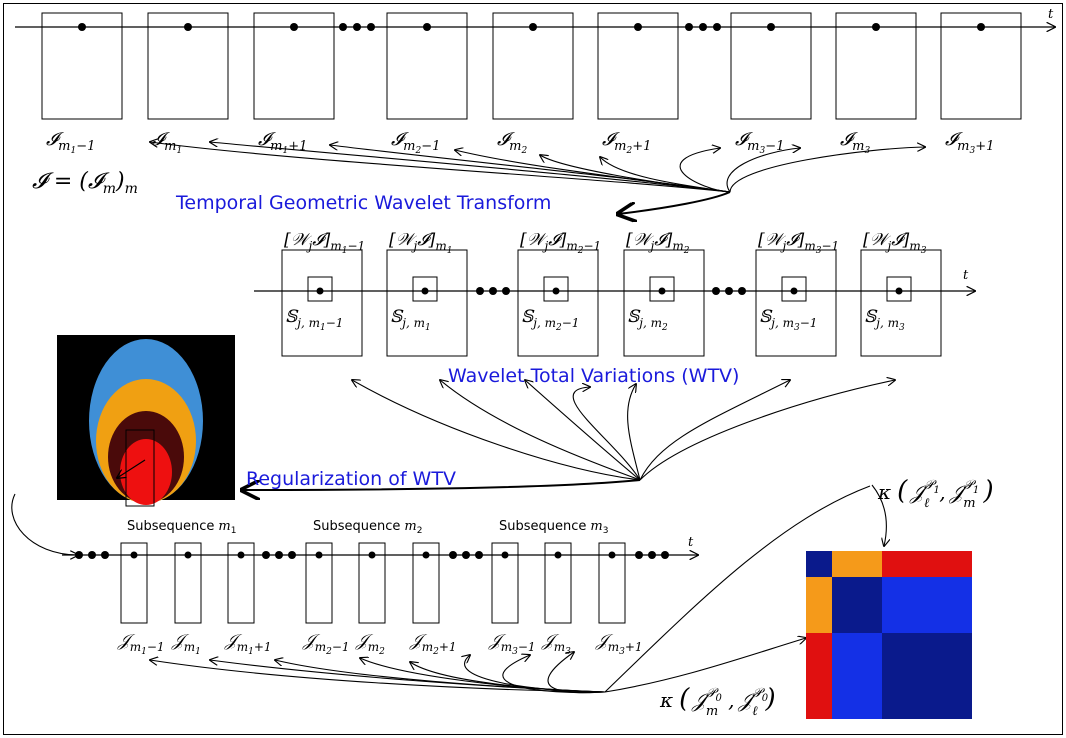  Describe the element at coordinates (857, 676) in the screenshot. I see `heat-cell-blue-bottom` at that location.